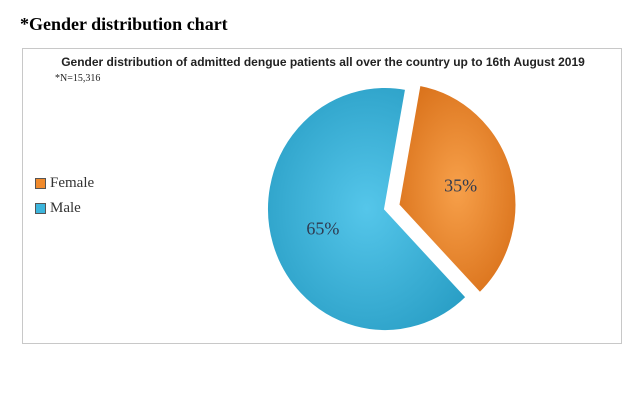 Image resolution: width=640 pixels, height=400 pixels. What do you see at coordinates (40, 208) in the screenshot?
I see `legend-swatch-male` at bounding box center [40, 208].